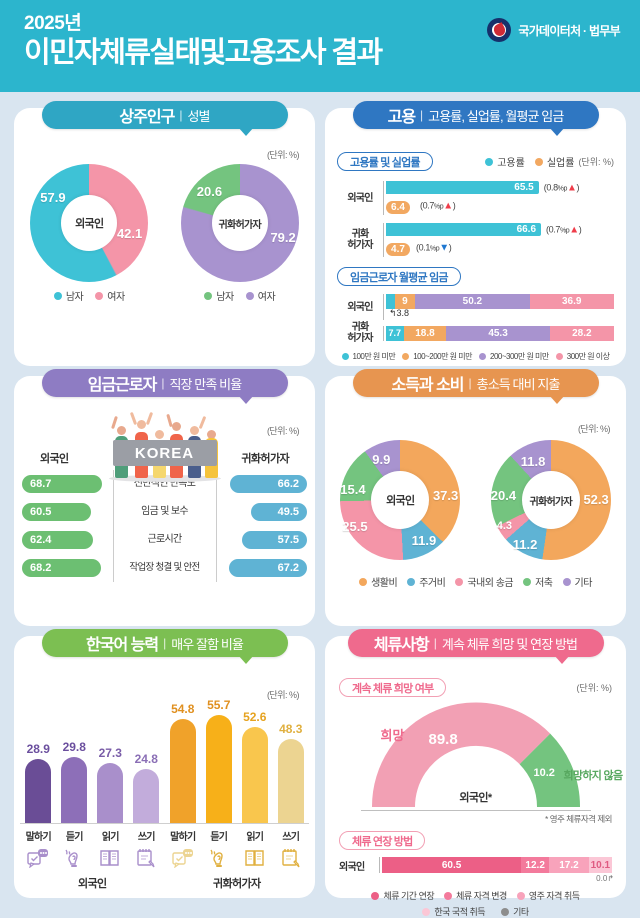 Image resolution: width=640 pixels, height=918 pixels. Describe the element at coordinates (141, 424) in the screenshot. I see `person-head-icon` at that location.